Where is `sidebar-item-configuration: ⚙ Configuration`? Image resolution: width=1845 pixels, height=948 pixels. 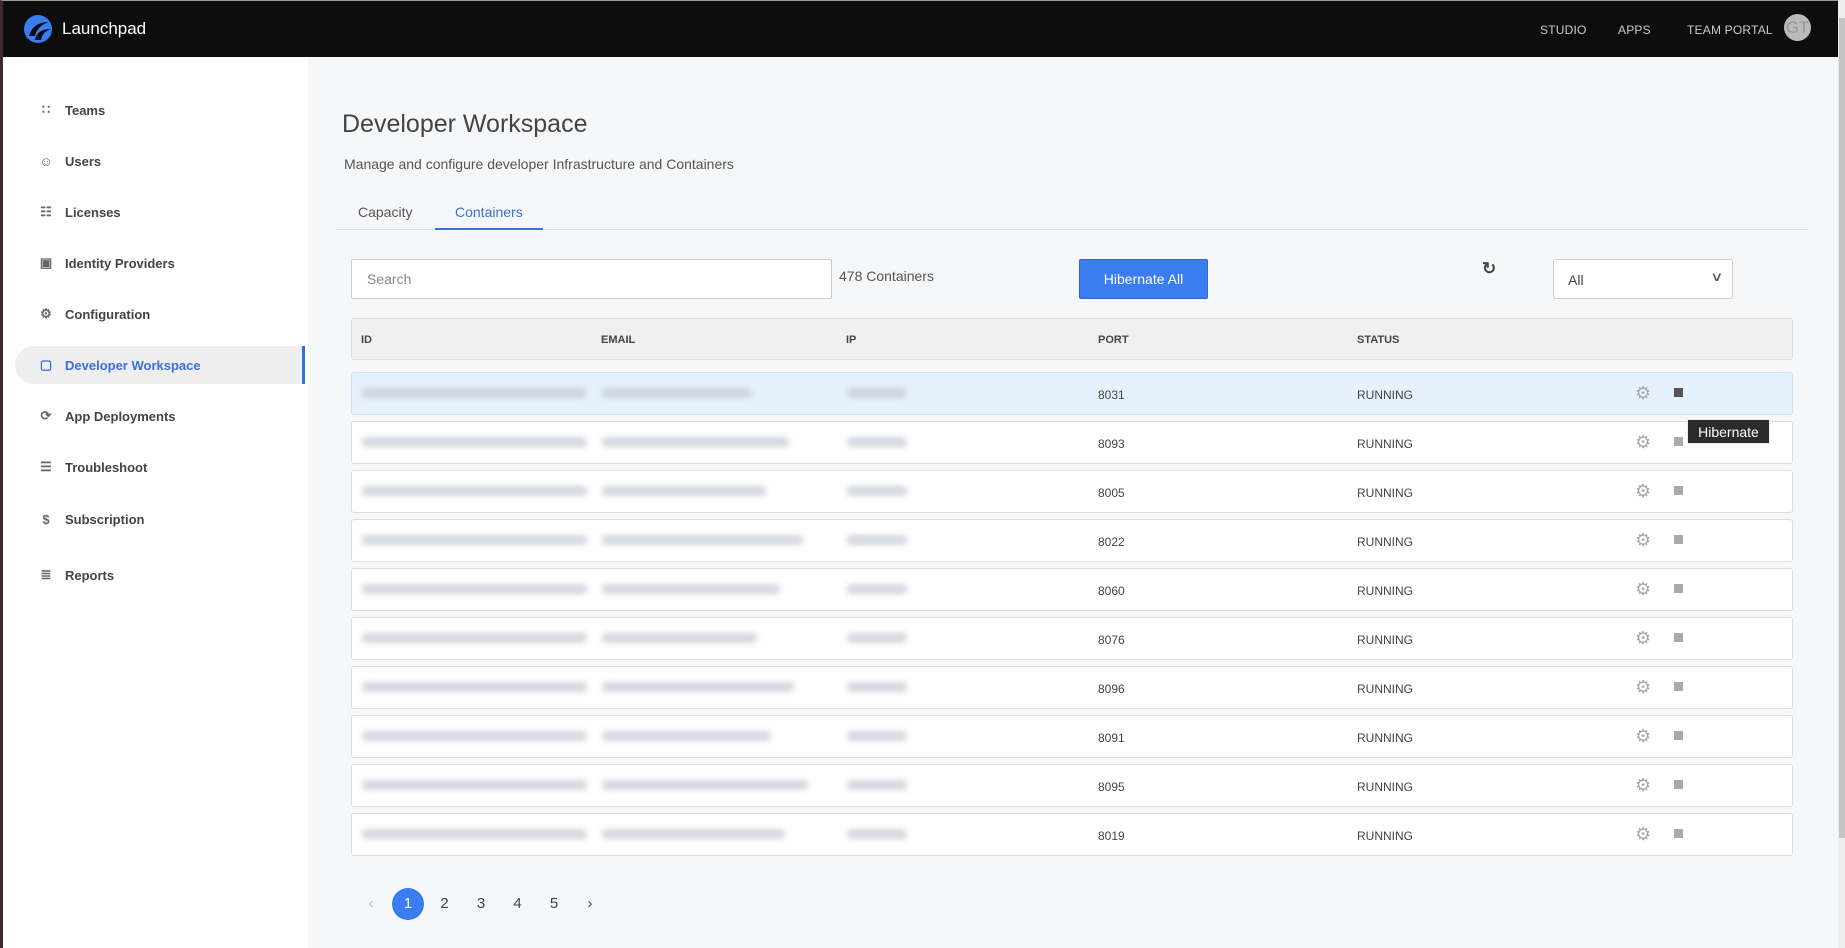 sidebar-item-configuration: ⚙ Configuration is located at coordinates (160, 314).